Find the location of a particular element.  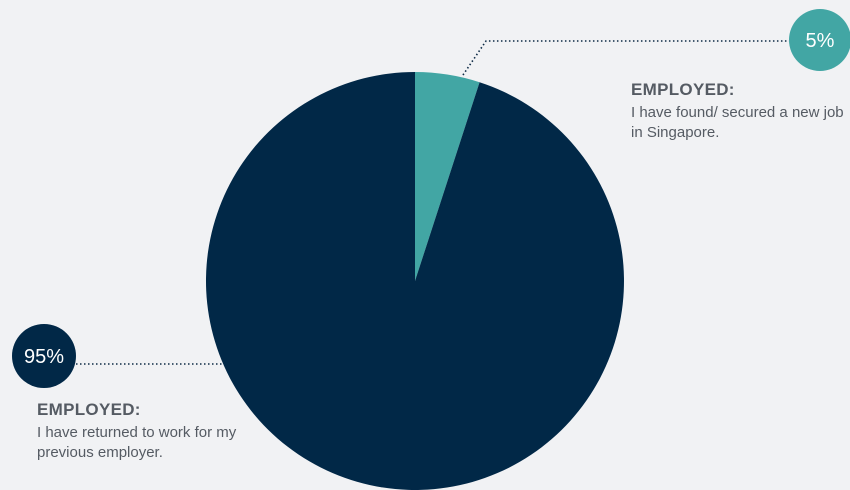

badge-value: 5% is located at coordinates (820, 41).